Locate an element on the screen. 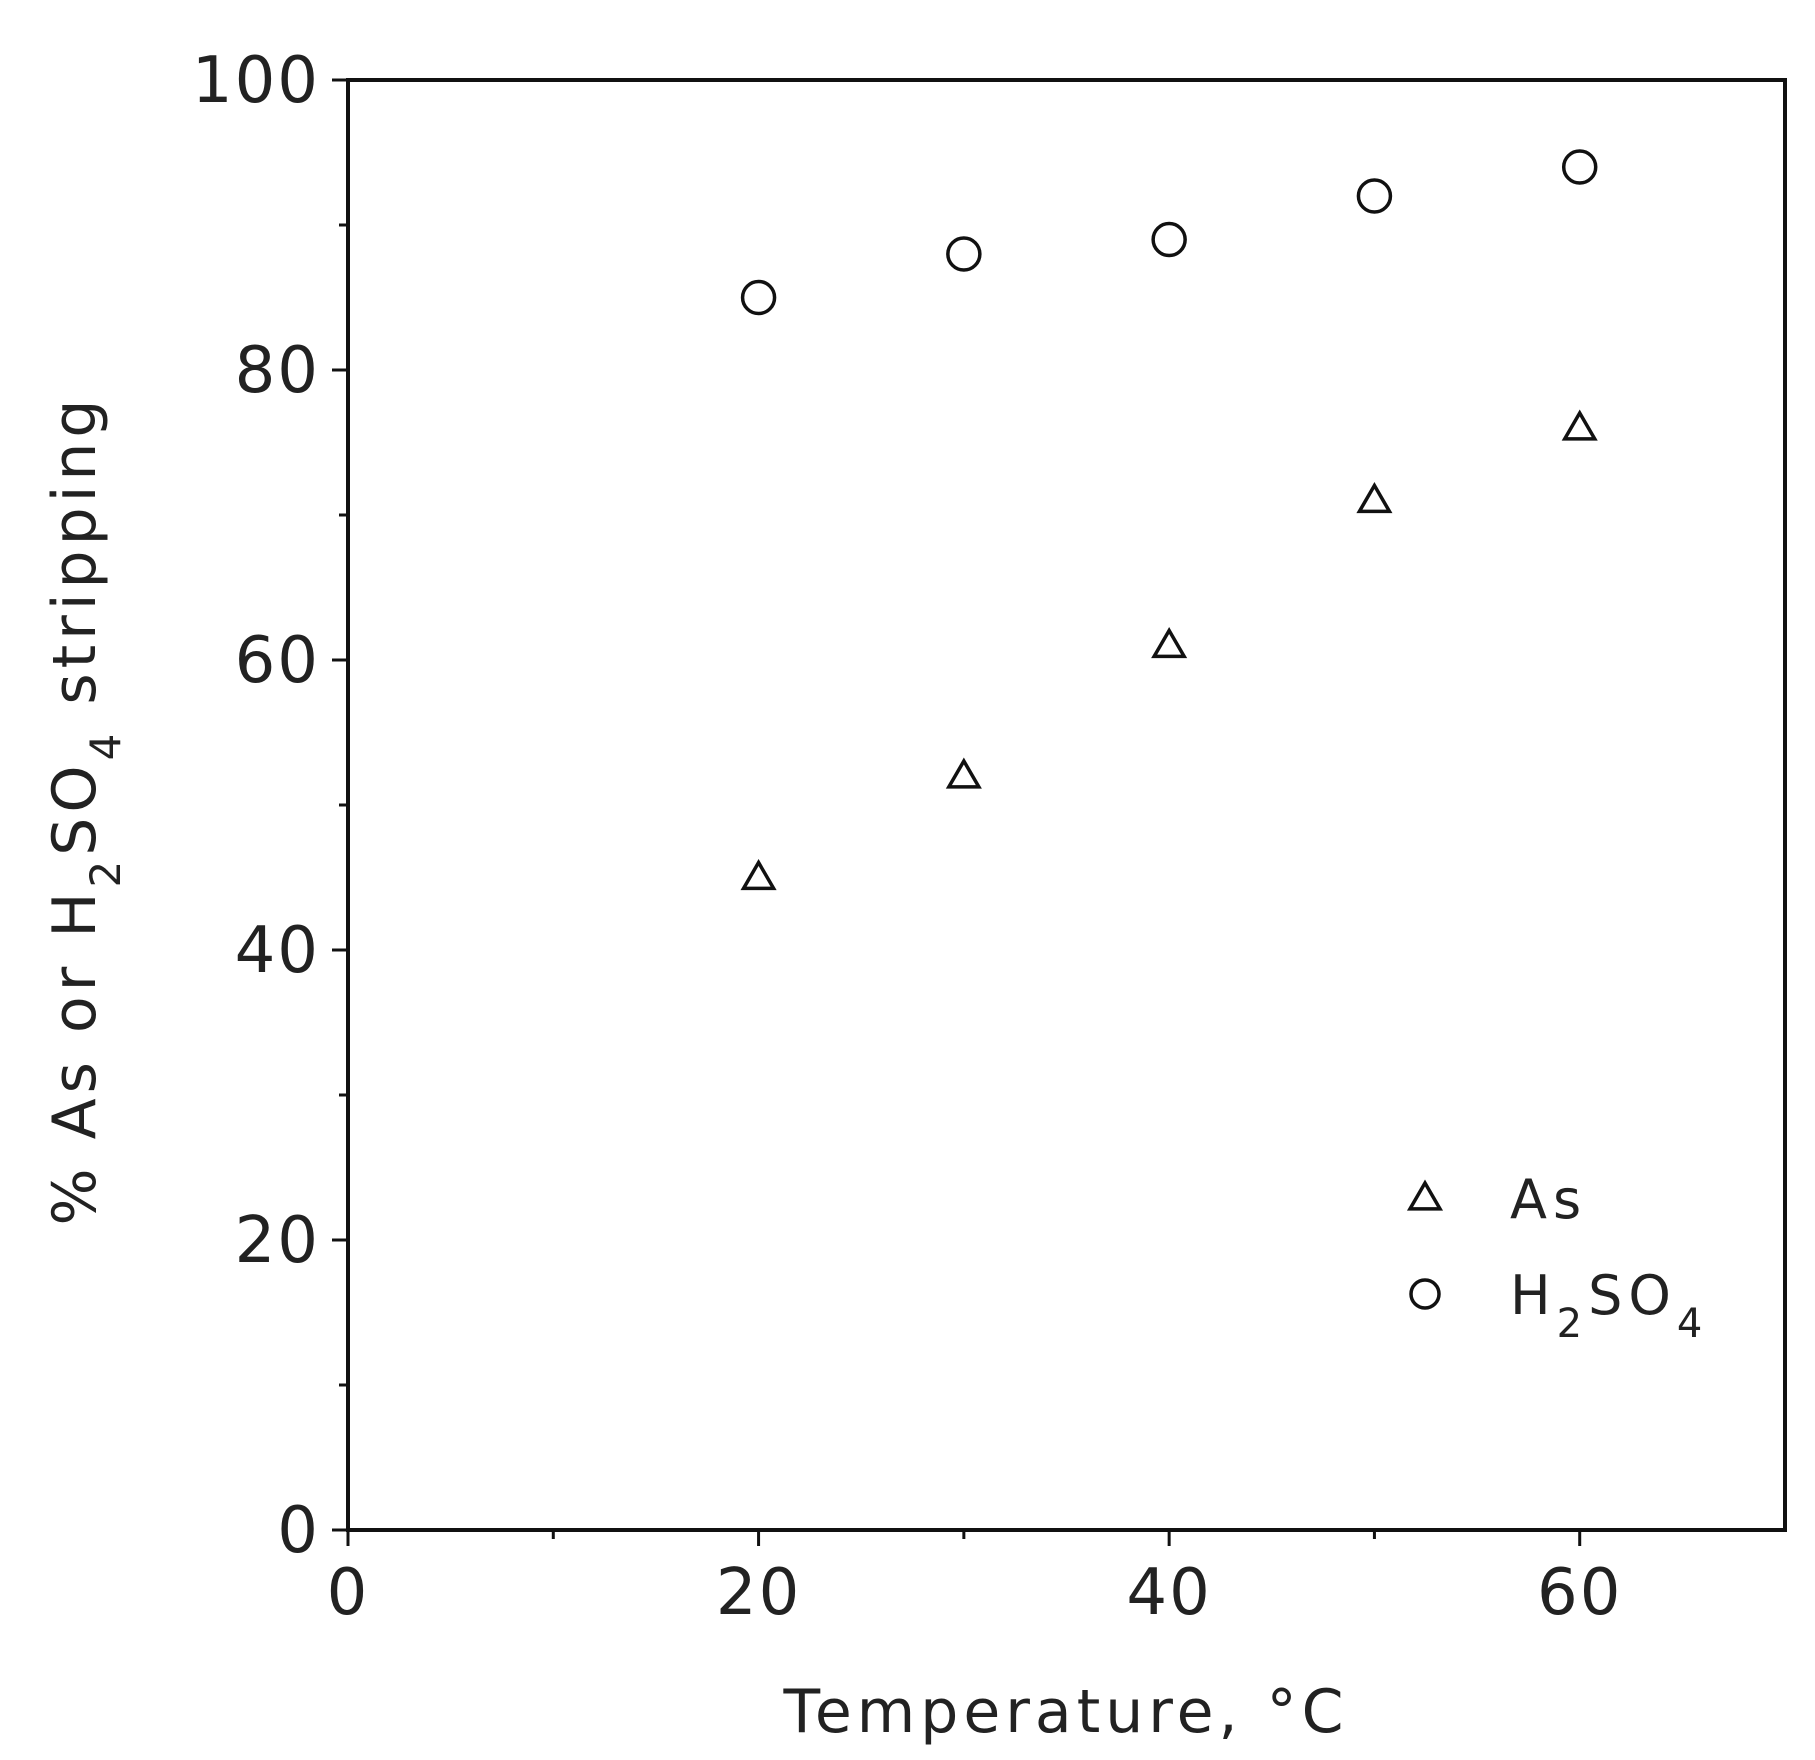 This screenshot has height=1760, width=1815. legend-triangle-marker is located at coordinates (1425, 1195).